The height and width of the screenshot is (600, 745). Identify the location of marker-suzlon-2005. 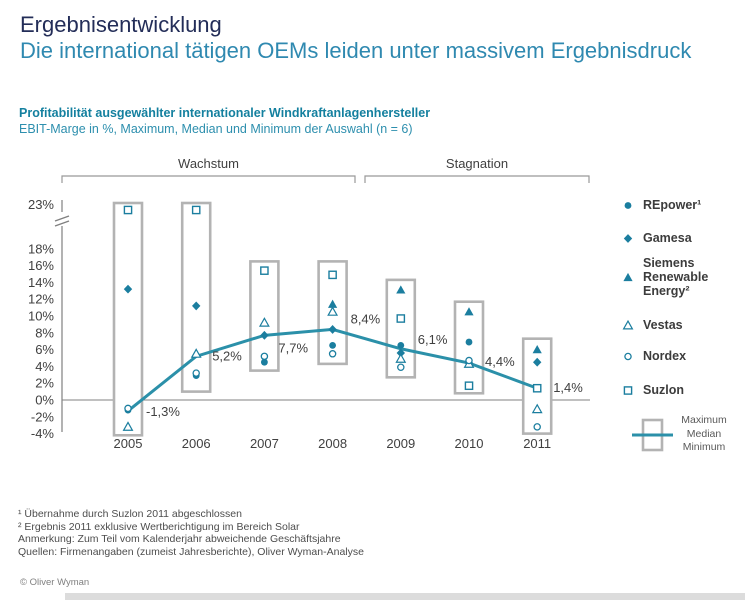
(128, 210).